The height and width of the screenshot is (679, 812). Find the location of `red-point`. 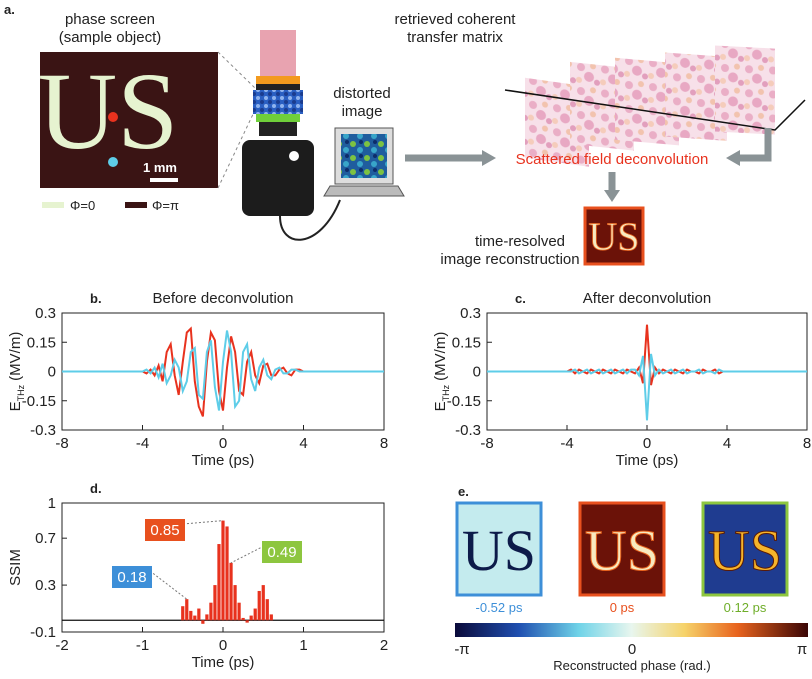

red-point is located at coordinates (113, 117).